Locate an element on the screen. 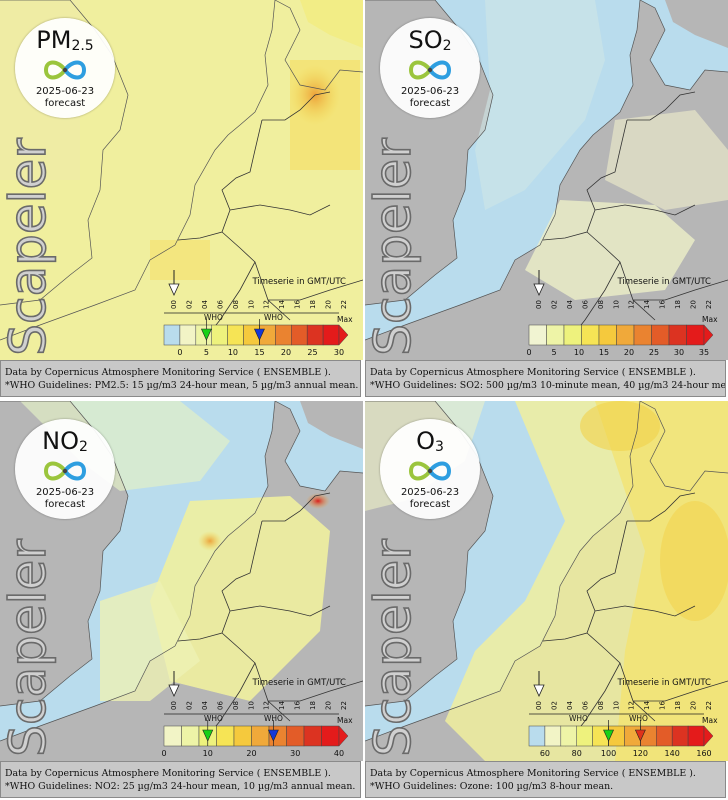 Image resolution: width=728 pixels, height=800 pixels. legend-tick-label: 40 is located at coordinates (339, 753).